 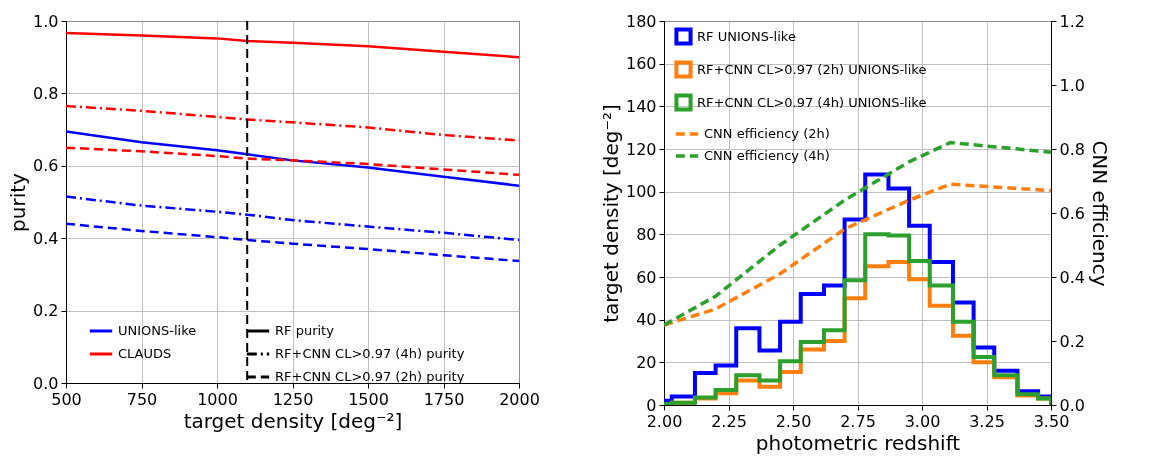 I want to click on y-tick-label: 0.2, so click(x=46, y=311).